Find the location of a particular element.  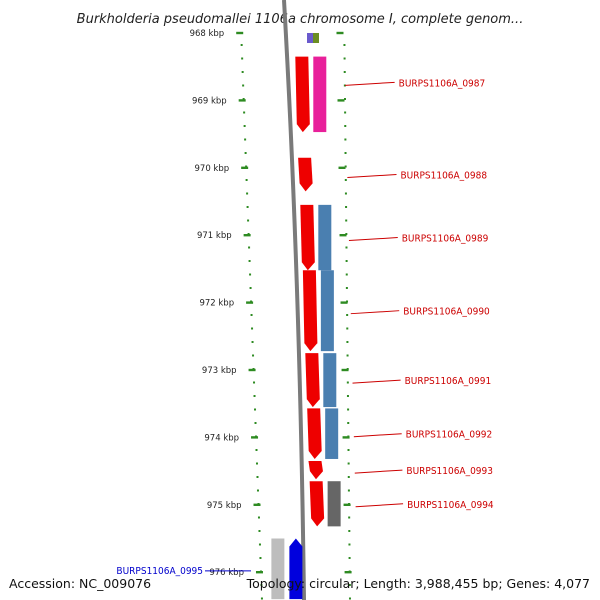

gene-label: BURPS1106A_0989 is located at coordinates (445, 239).